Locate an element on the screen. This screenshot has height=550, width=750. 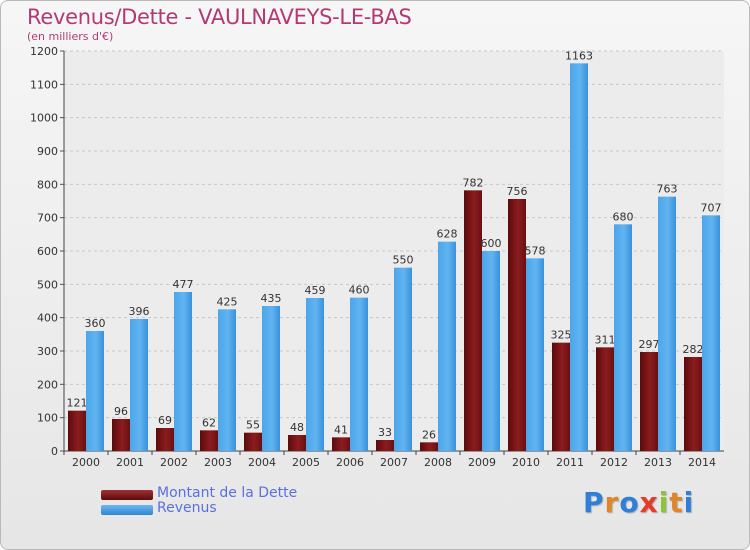
y-tick-label: 200 is located at coordinates (47, 384).